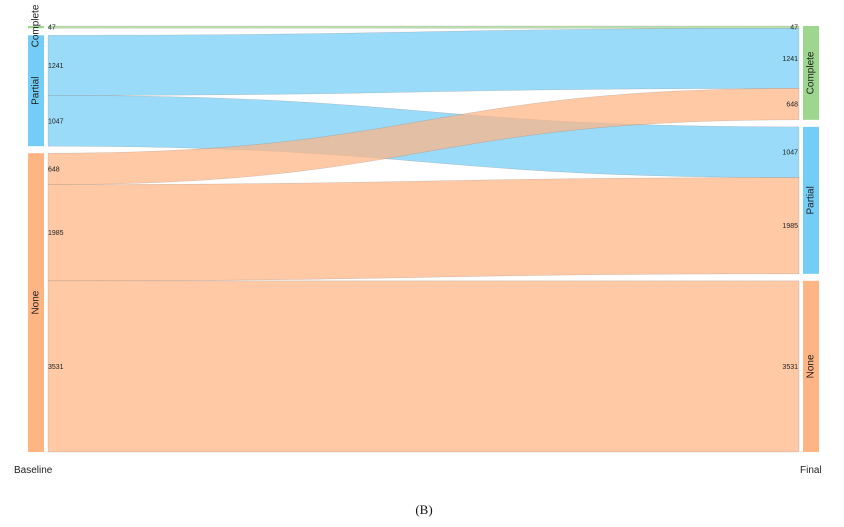 The image size is (844, 527). What do you see at coordinates (52, 28) in the screenshot?
I see `flow-value-left-complete-to-complete: 47` at bounding box center [52, 28].